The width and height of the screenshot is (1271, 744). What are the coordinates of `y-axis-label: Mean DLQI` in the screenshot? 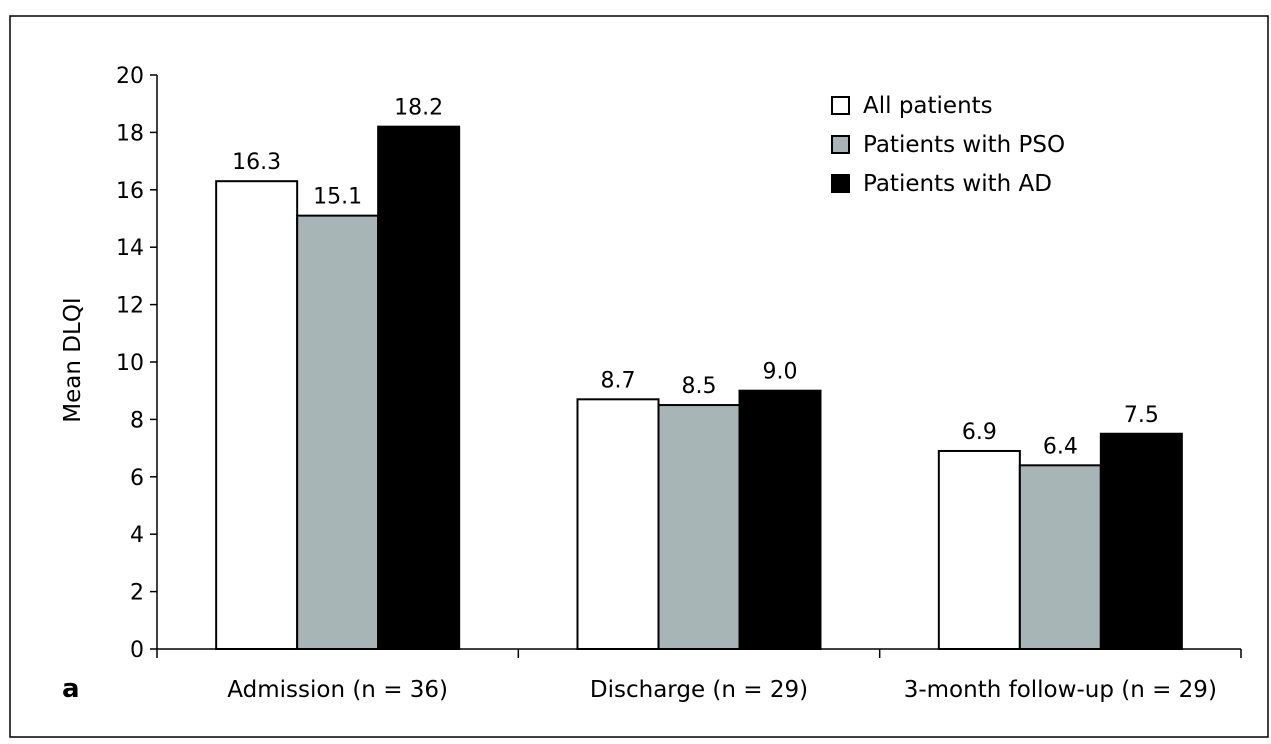 It's located at (73, 359).